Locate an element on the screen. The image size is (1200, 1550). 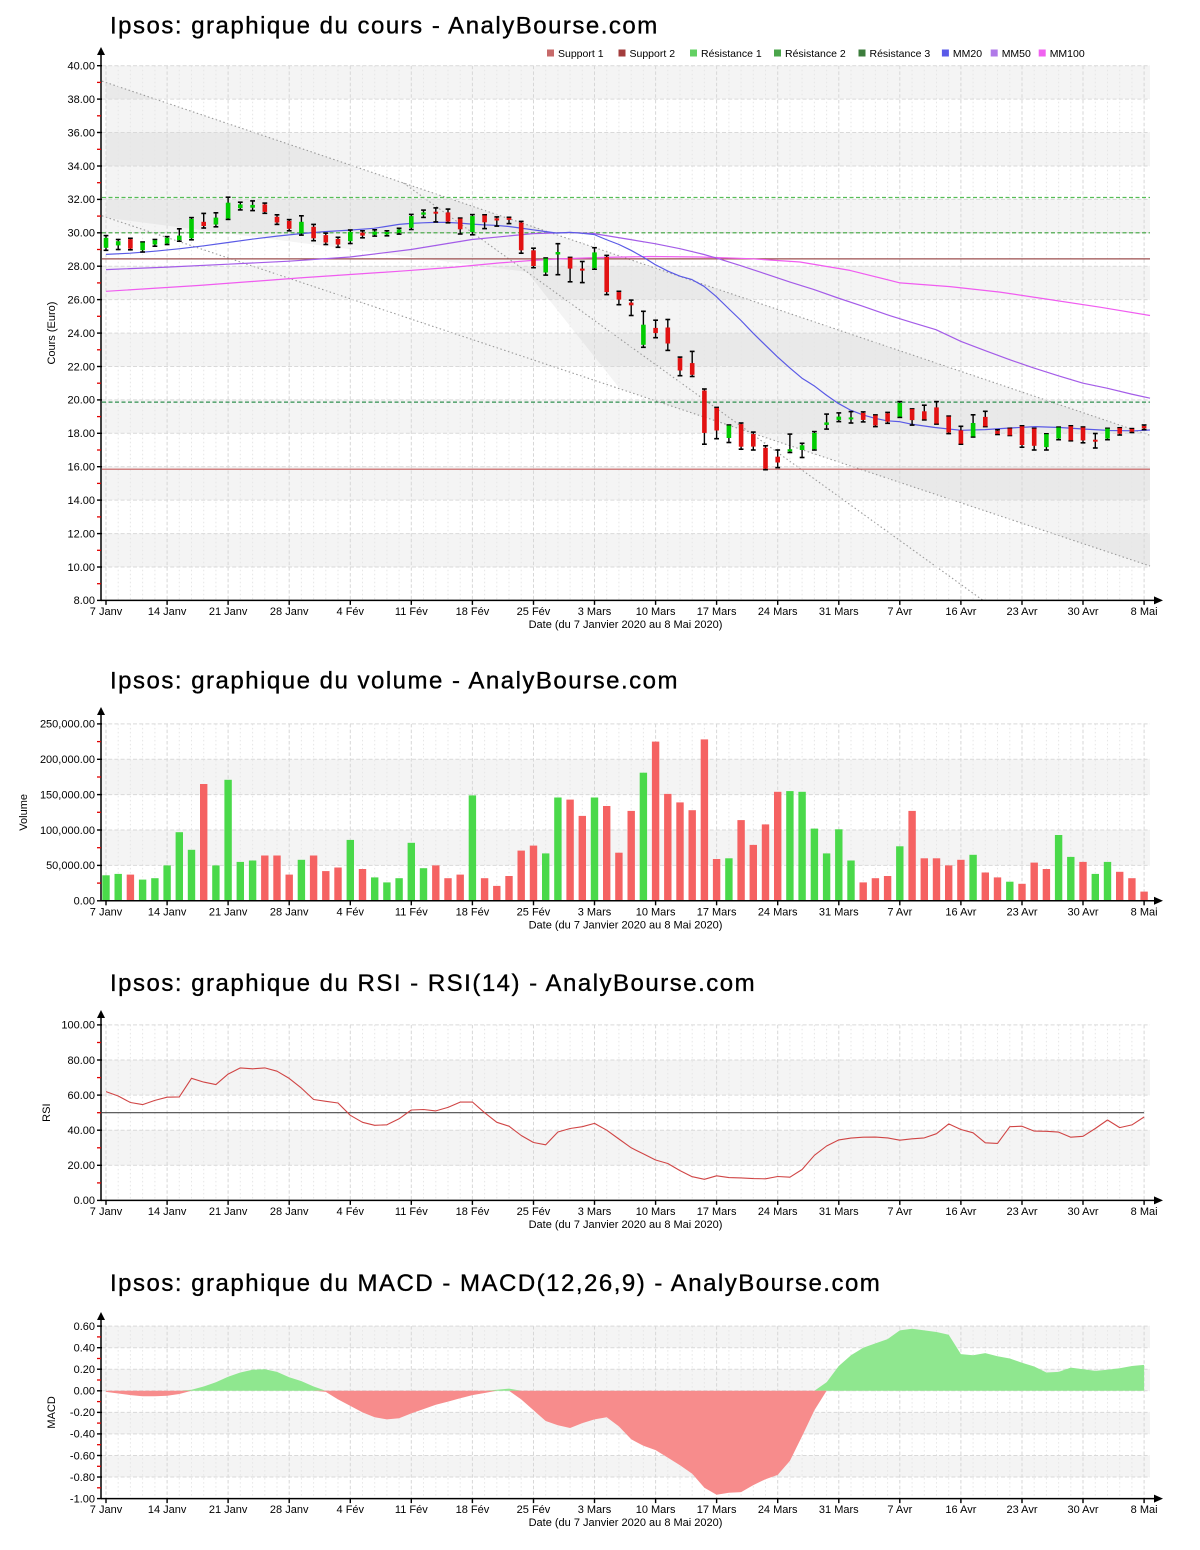
svg-text: 0.60 is located at coordinates (84, 1327).